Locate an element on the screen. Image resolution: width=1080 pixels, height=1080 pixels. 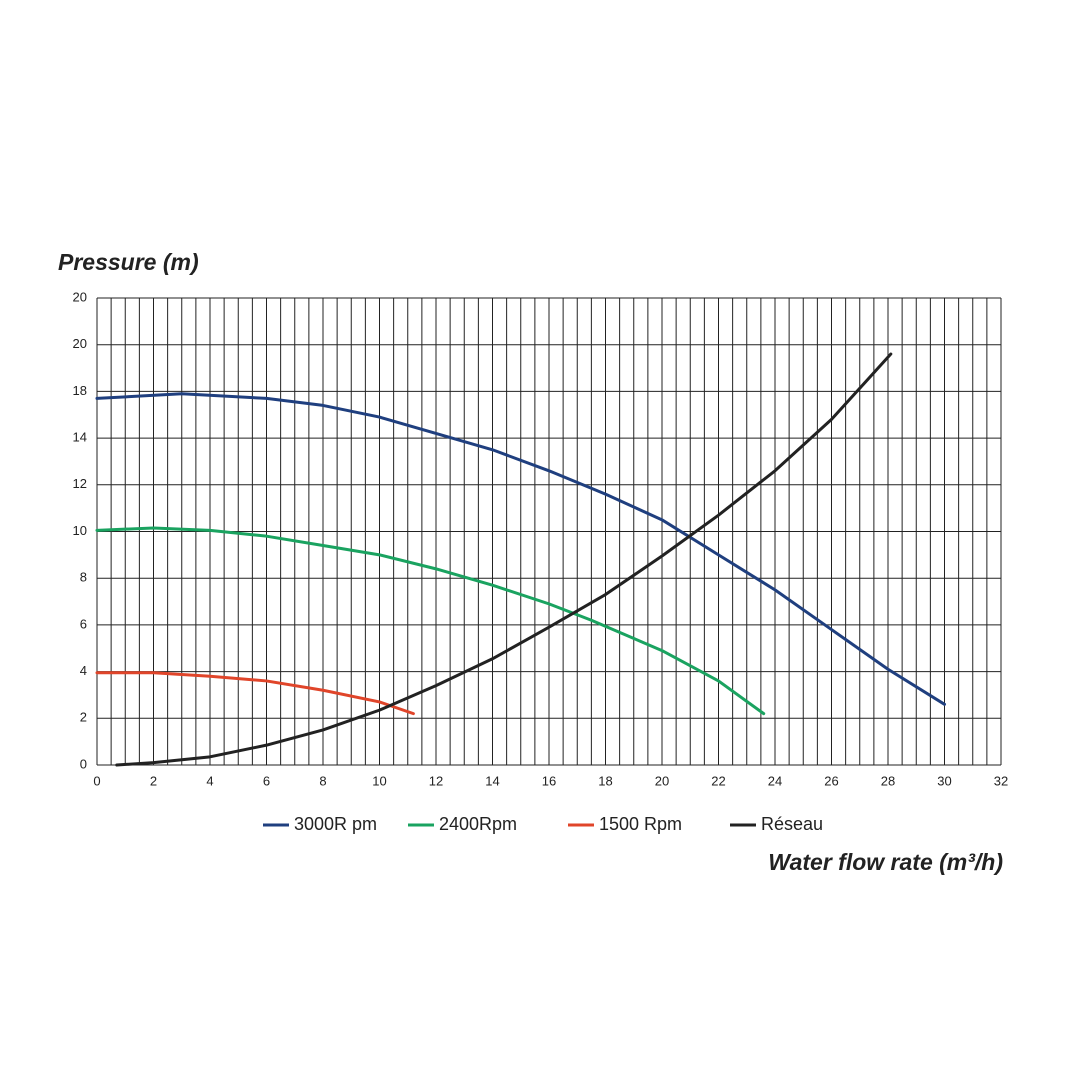
y-tick-label: 12 is located at coordinates (80, 483).